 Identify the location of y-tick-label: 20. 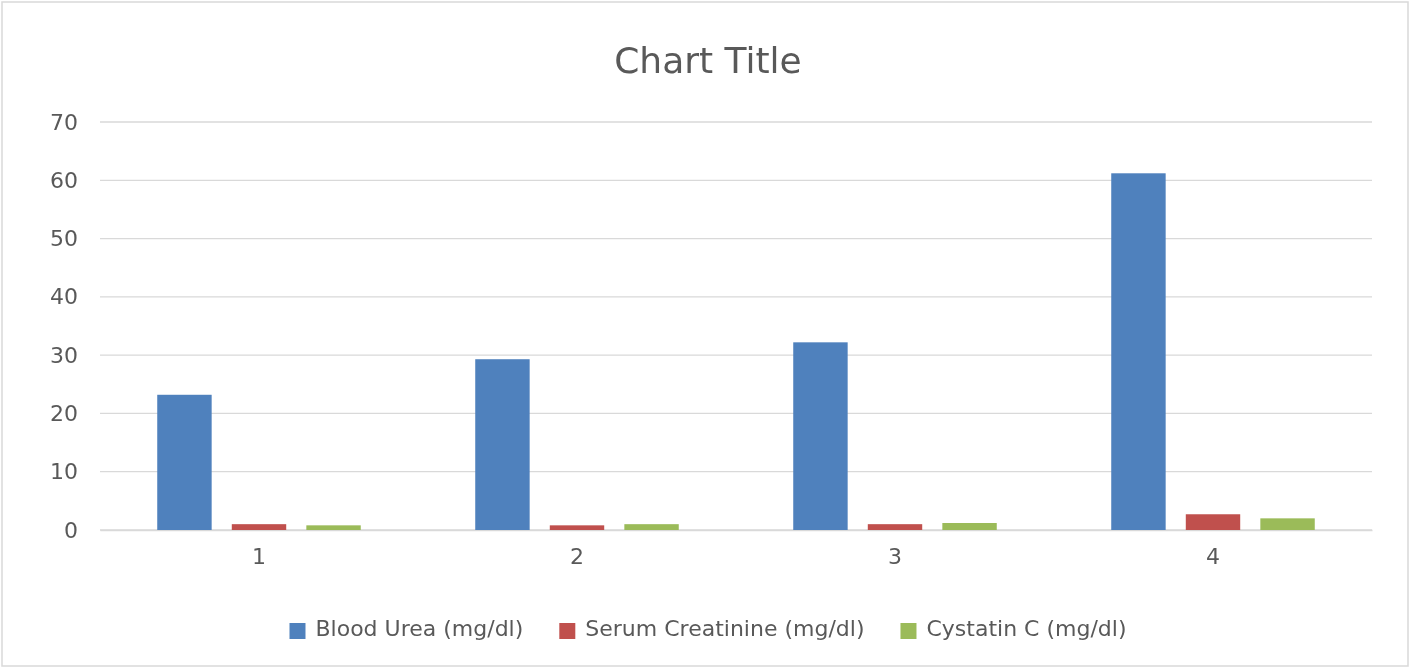
(64, 413).